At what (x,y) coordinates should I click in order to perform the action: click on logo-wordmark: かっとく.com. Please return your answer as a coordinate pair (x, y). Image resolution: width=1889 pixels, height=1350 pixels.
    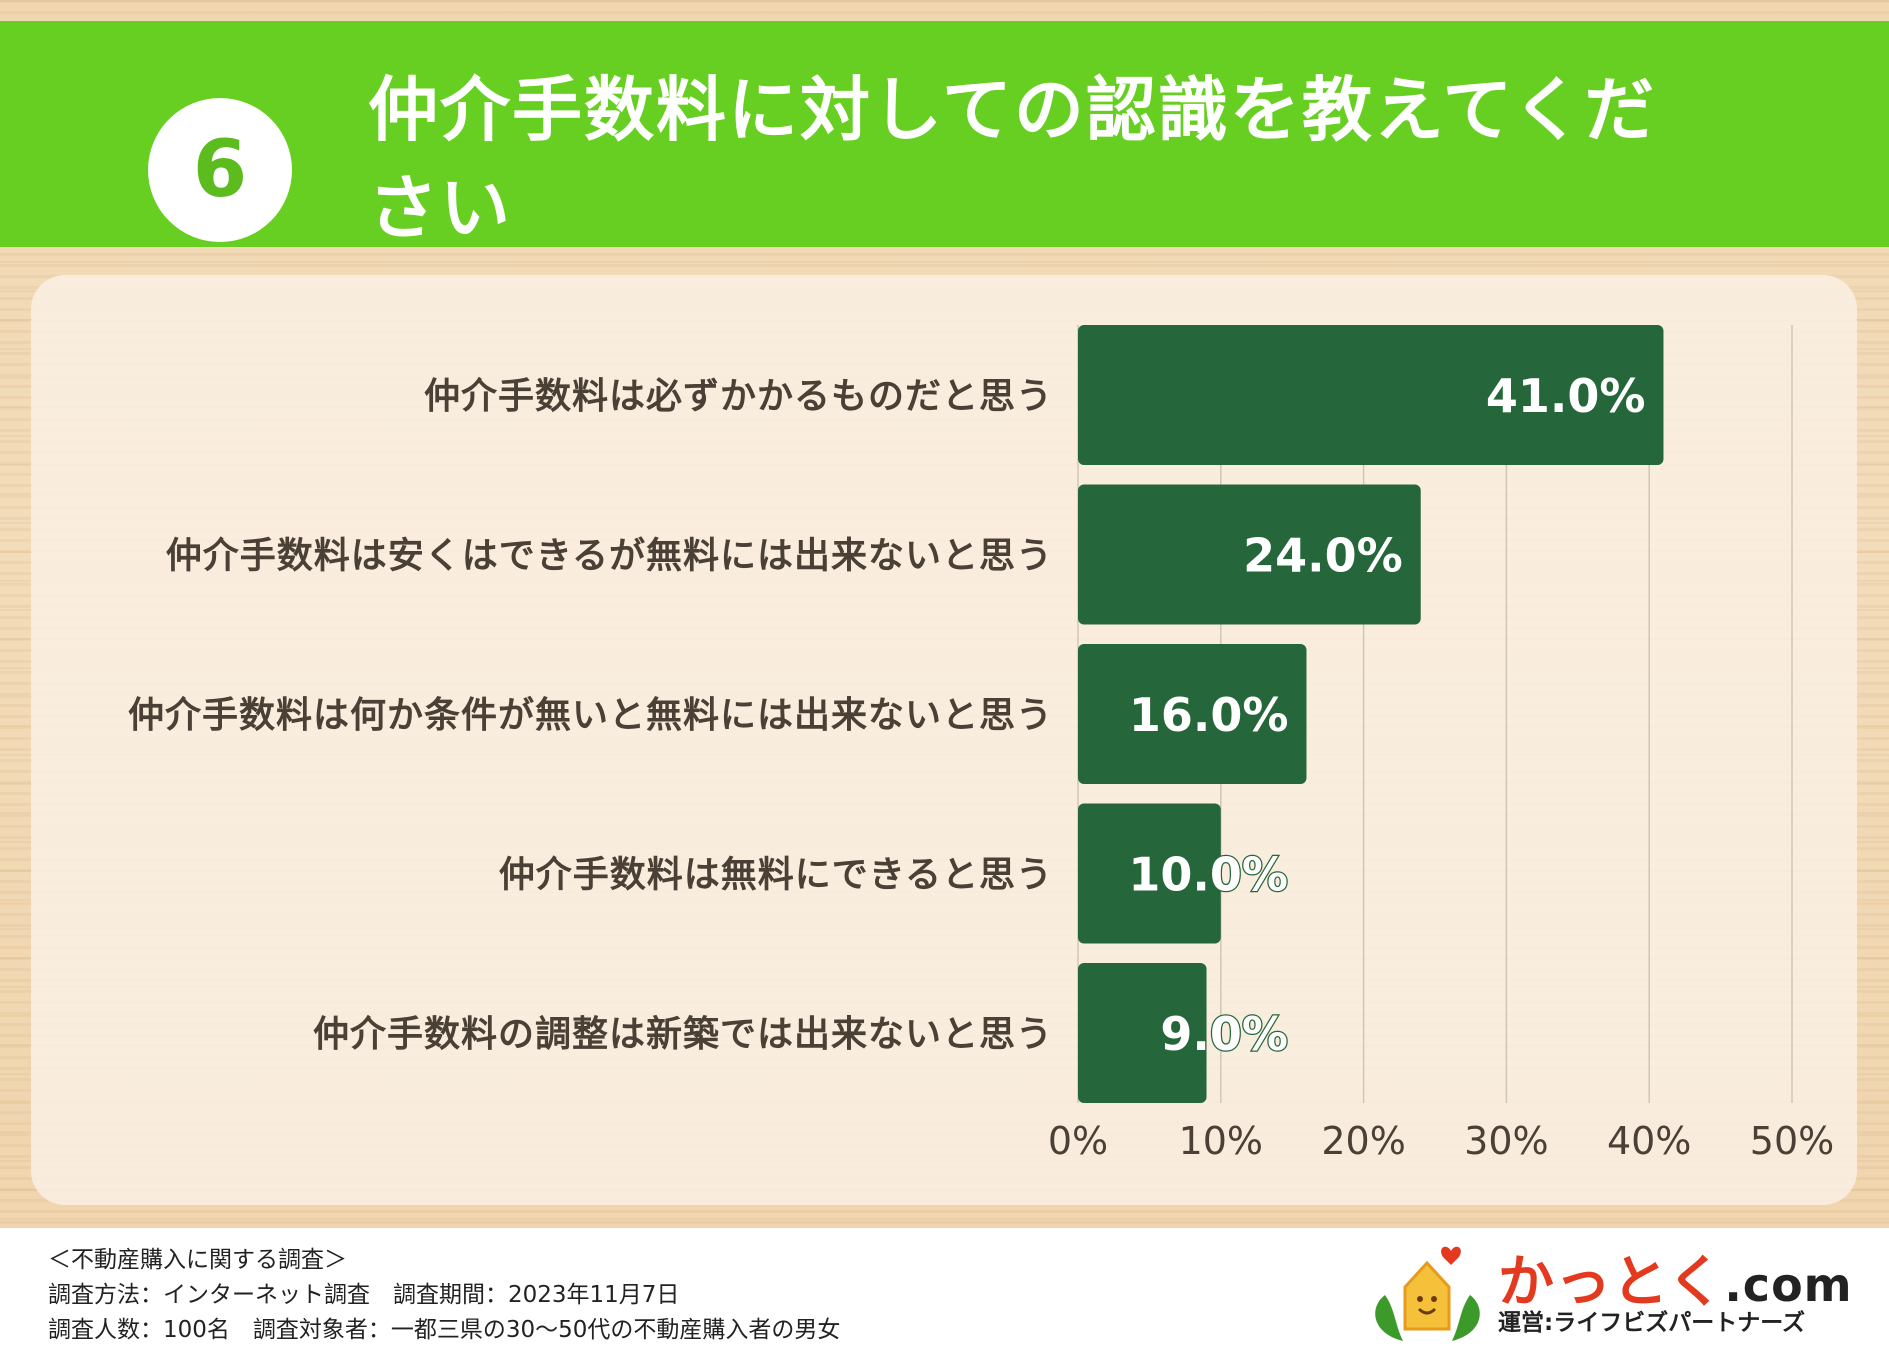
    Looking at the image, I should click on (1675, 1277).